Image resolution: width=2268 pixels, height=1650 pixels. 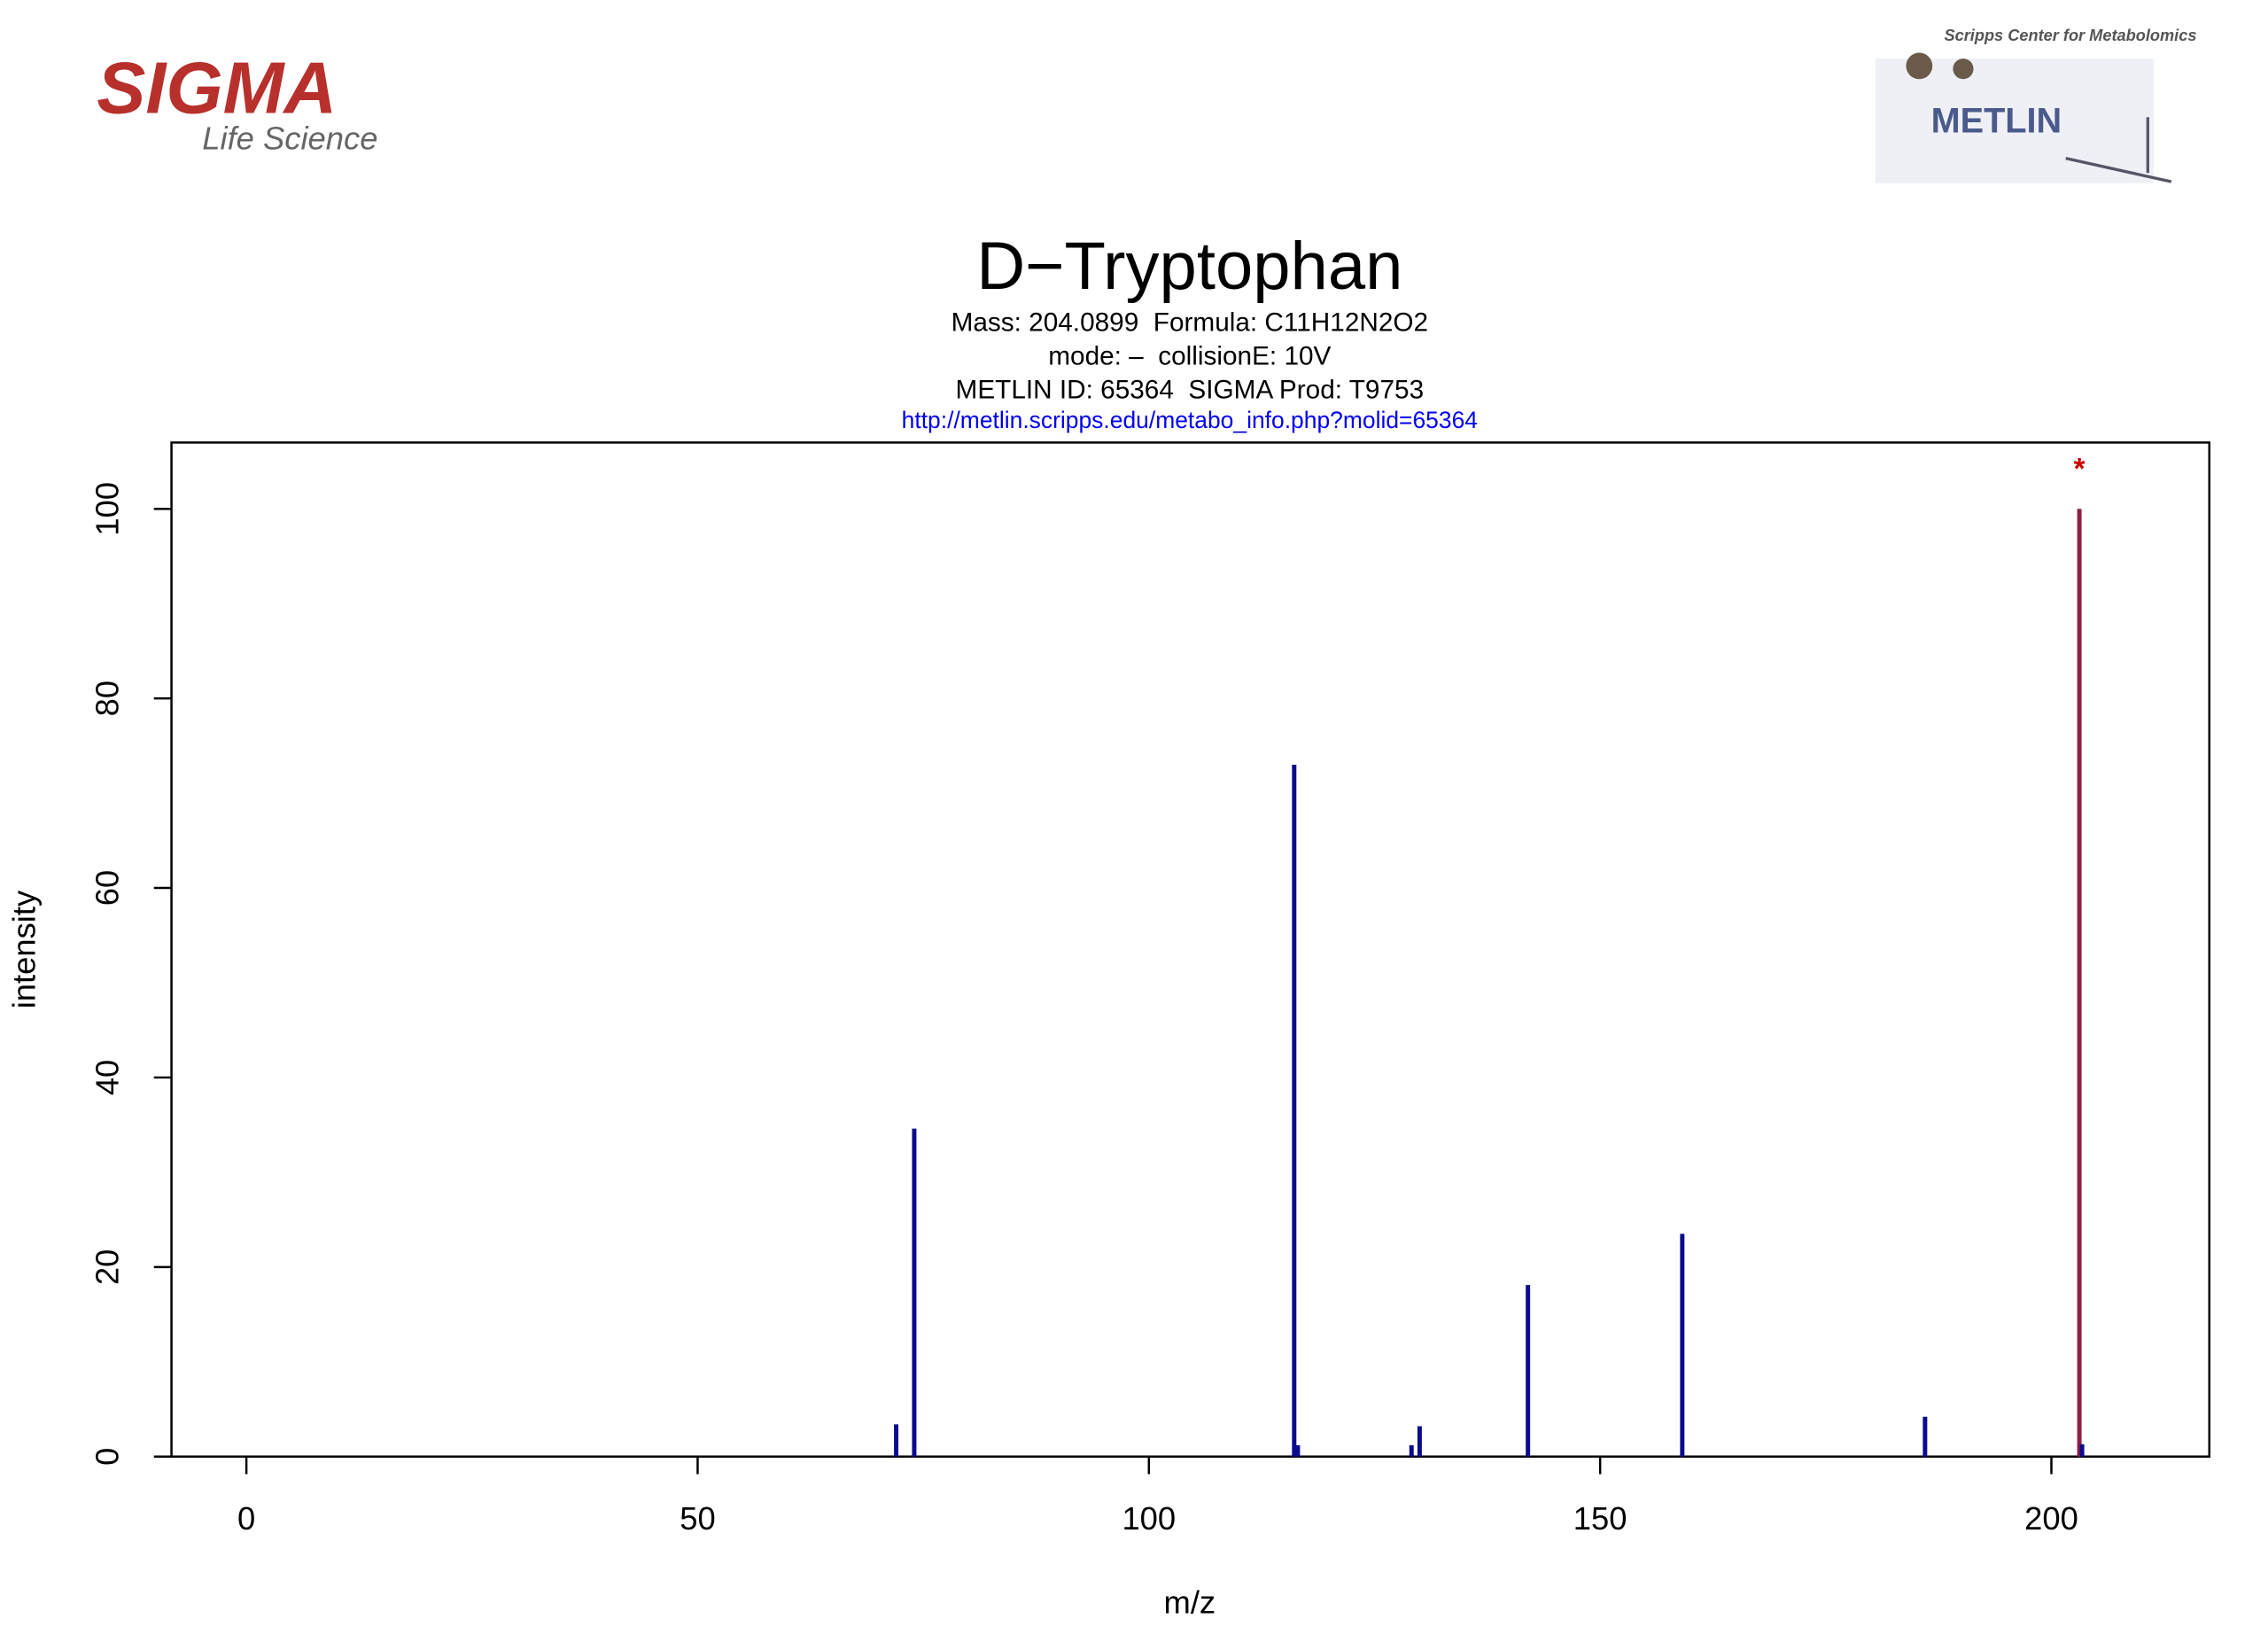 What do you see at coordinates (23, 949) in the screenshot?
I see `y-axis-label: intensity` at bounding box center [23, 949].